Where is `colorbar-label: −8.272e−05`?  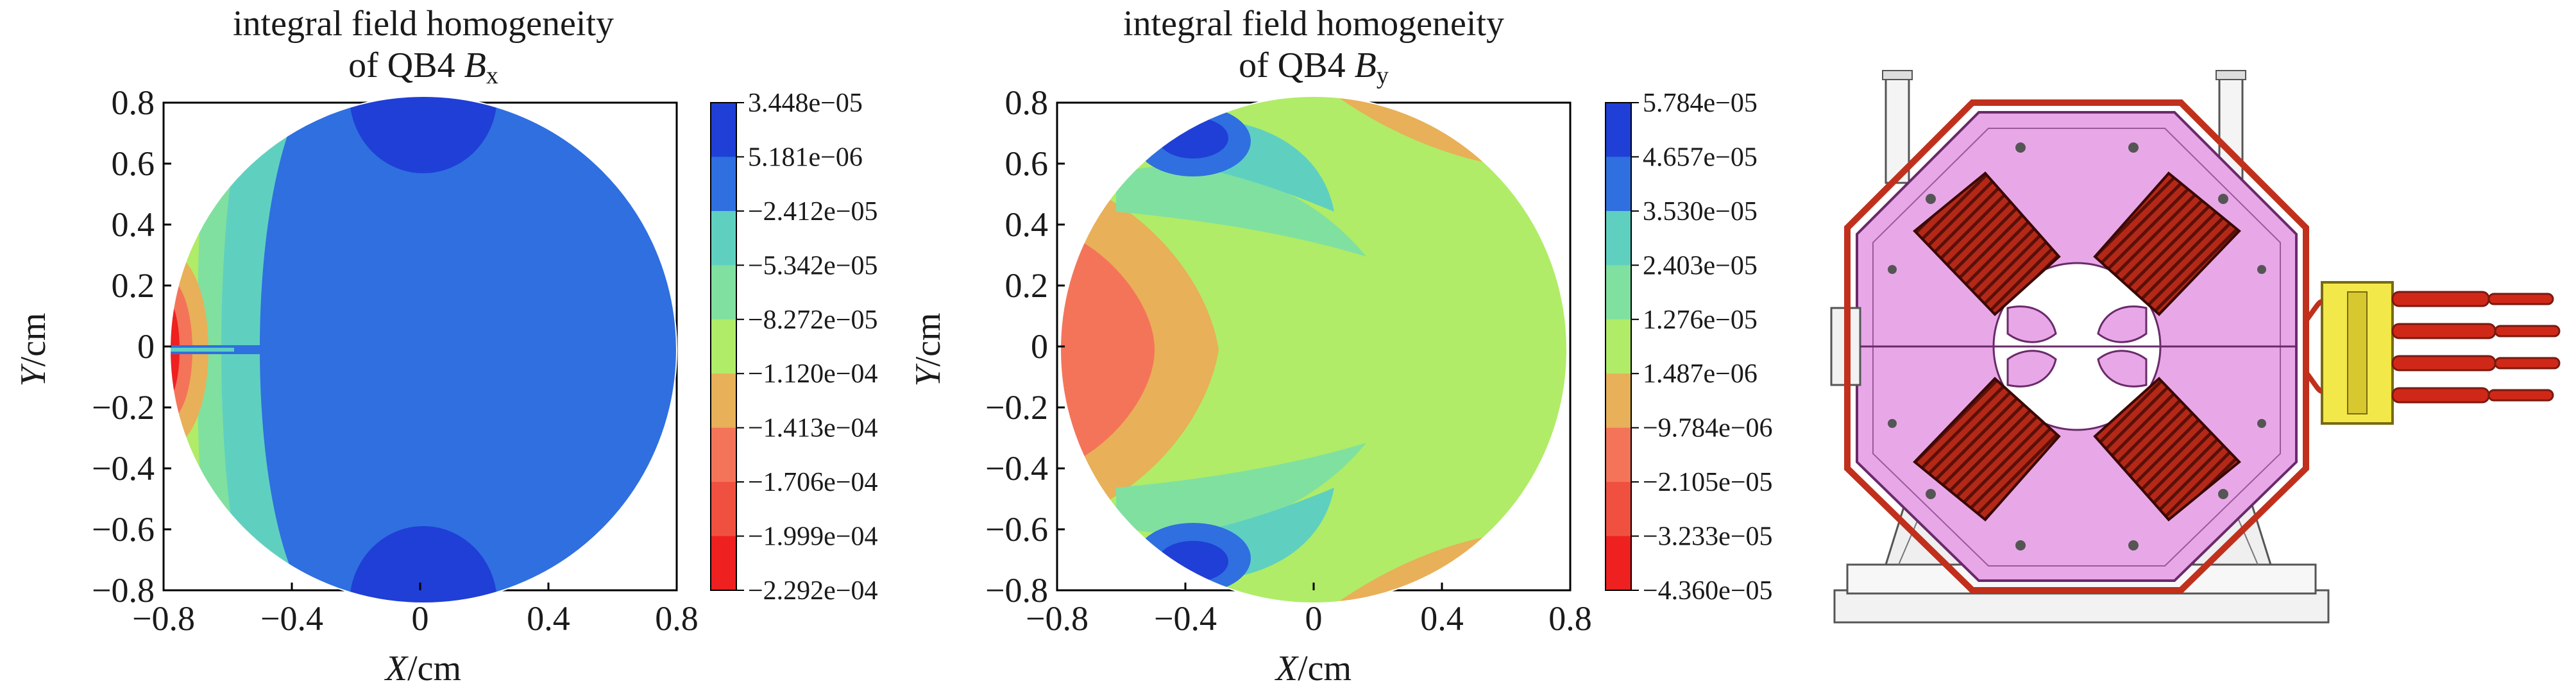 colorbar-label: −8.272e−05 is located at coordinates (813, 320).